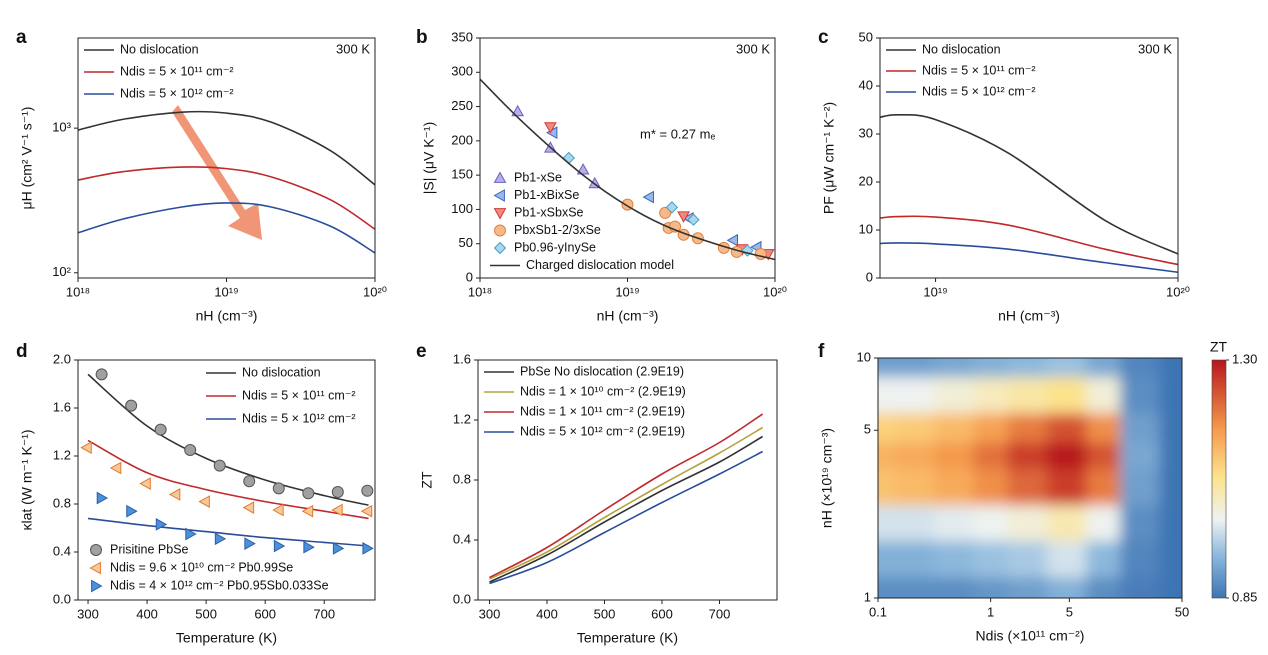 The height and width of the screenshot is (655, 1268). What do you see at coordinates (422, 37) in the screenshot?
I see `panel-letter: b` at bounding box center [422, 37].